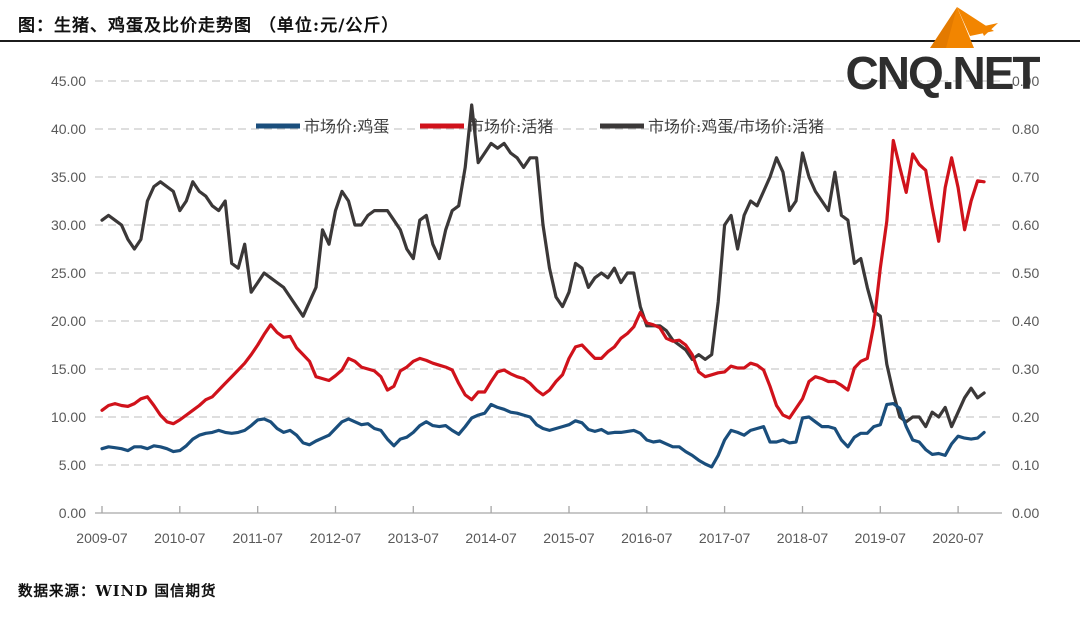 Image resolution: width=1080 pixels, height=620 pixels. Describe the element at coordinates (1025, 225) in the screenshot. I see `right-axis-tick-label: 0.60` at that location.